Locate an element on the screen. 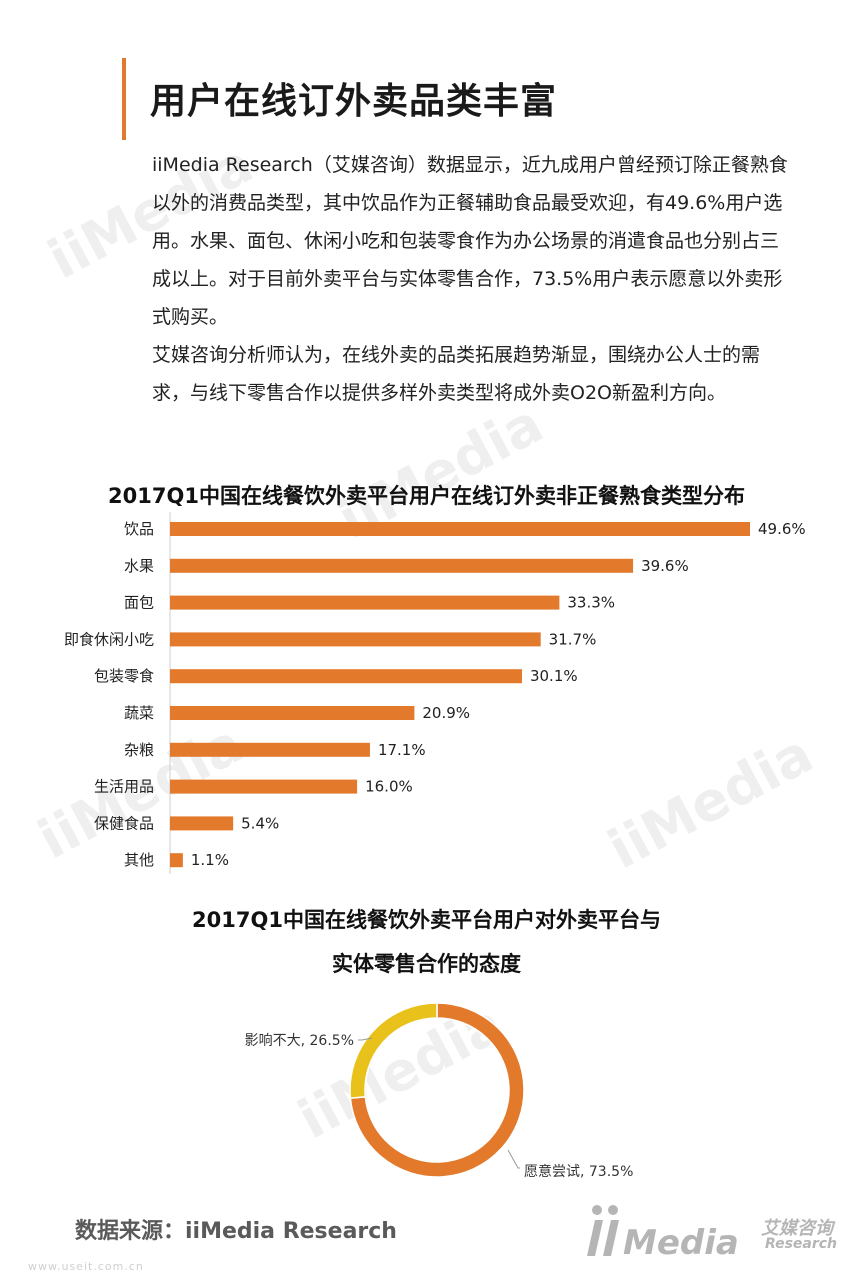 This screenshot has height=1280, width=853. value-label: 1.1% is located at coordinates (210, 860).